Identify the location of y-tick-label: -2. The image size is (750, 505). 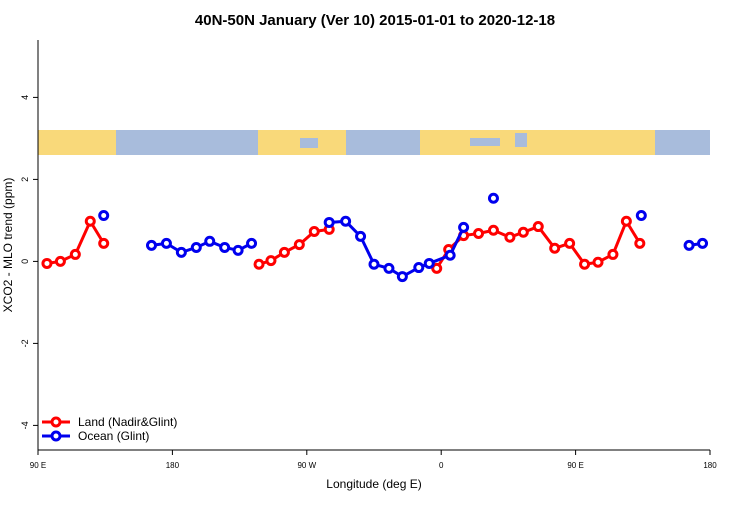
(25, 343).